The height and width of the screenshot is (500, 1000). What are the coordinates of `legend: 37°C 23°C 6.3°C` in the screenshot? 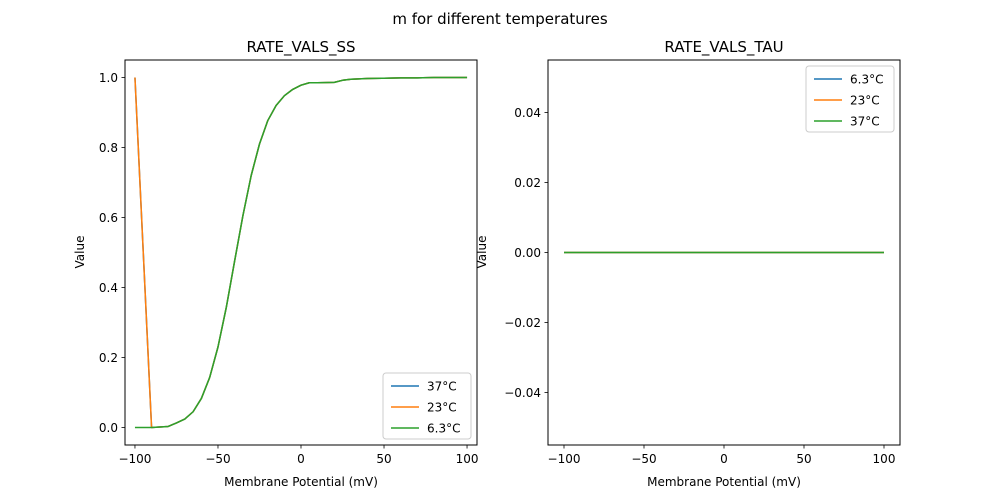 It's located at (427, 406).